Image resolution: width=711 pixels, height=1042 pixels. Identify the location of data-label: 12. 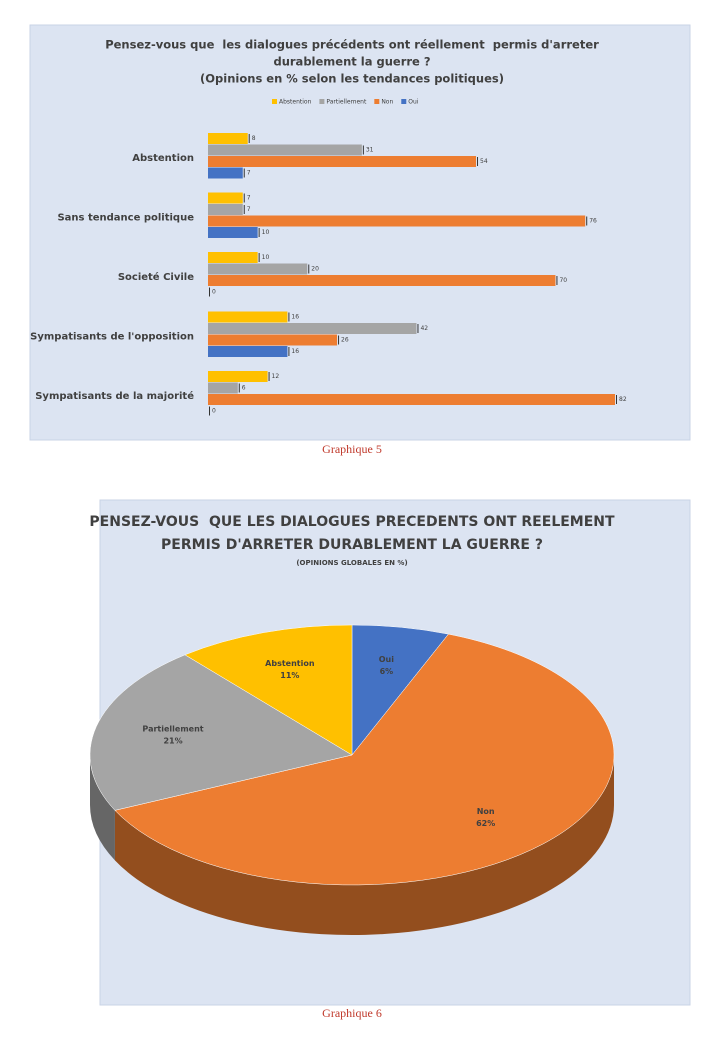
(276, 376).